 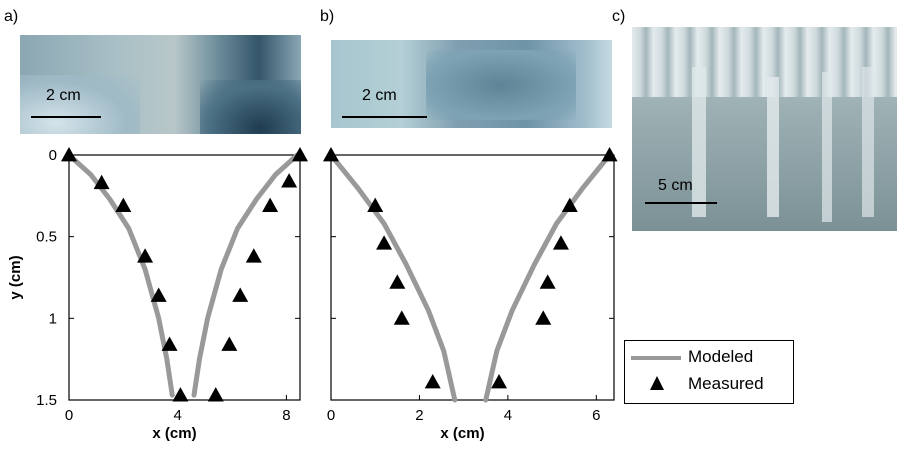 I want to click on legend-triangle-icon, so click(x=657, y=383).